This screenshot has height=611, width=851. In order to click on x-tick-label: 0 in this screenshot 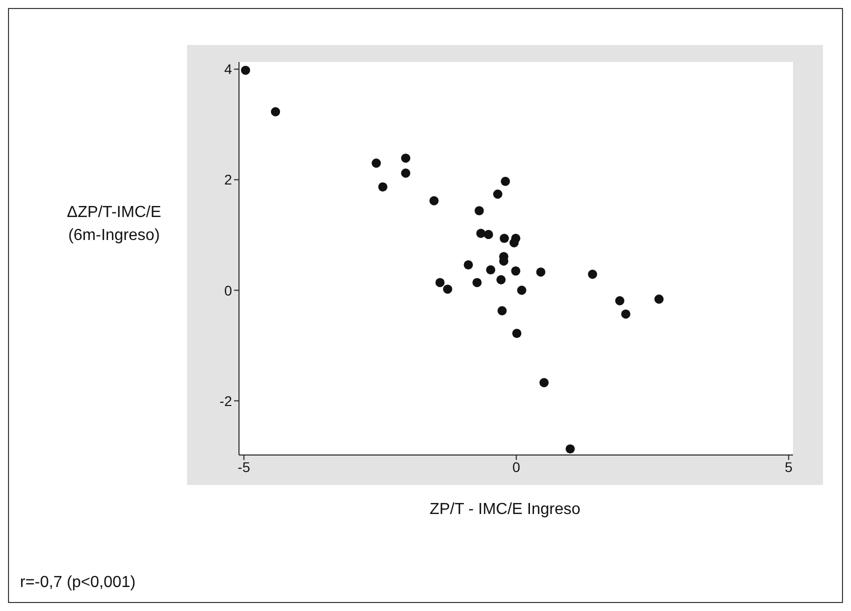, I will do `click(516, 466)`.